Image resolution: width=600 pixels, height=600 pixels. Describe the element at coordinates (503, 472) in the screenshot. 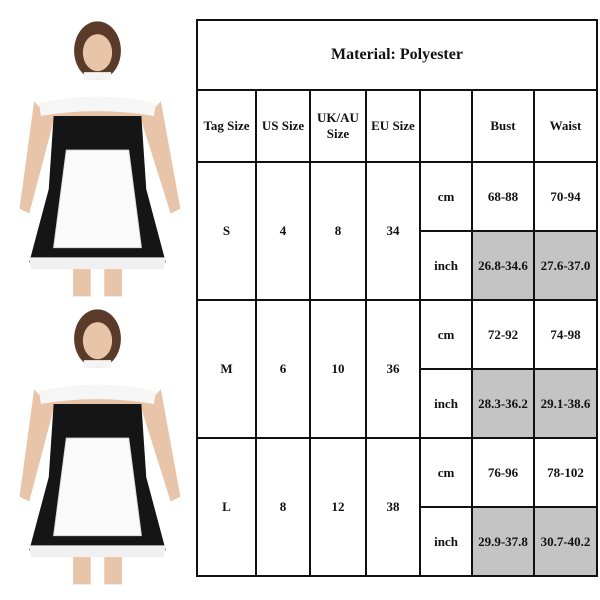

I see `bust-cell: 76-96` at that location.